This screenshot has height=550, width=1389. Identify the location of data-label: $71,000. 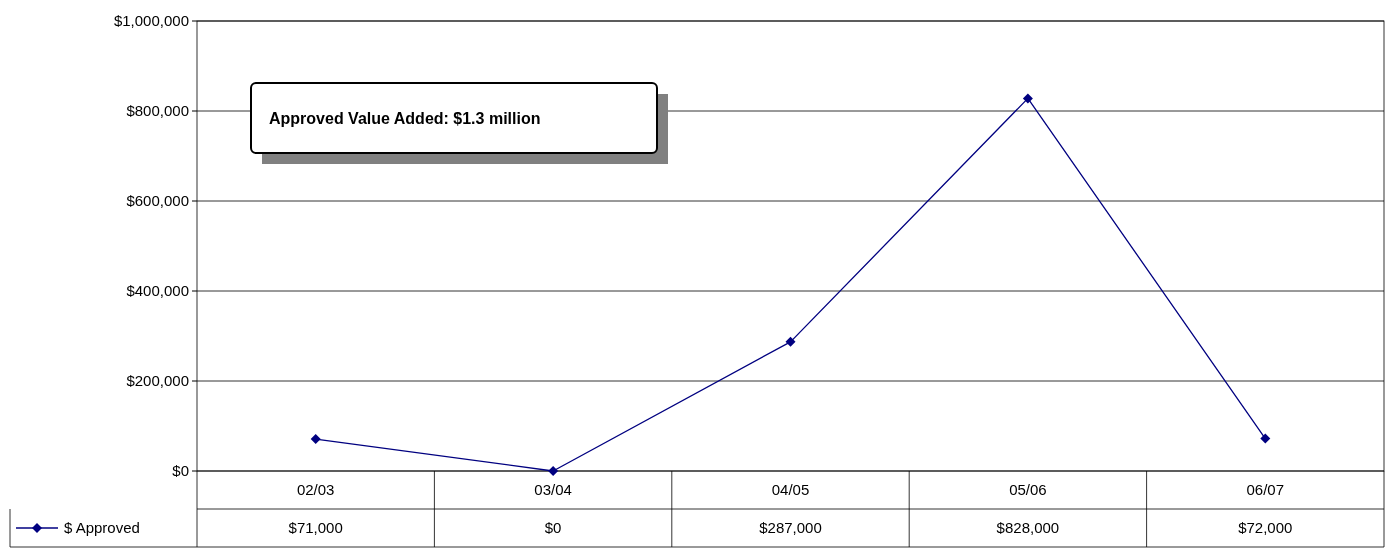
(315, 528).